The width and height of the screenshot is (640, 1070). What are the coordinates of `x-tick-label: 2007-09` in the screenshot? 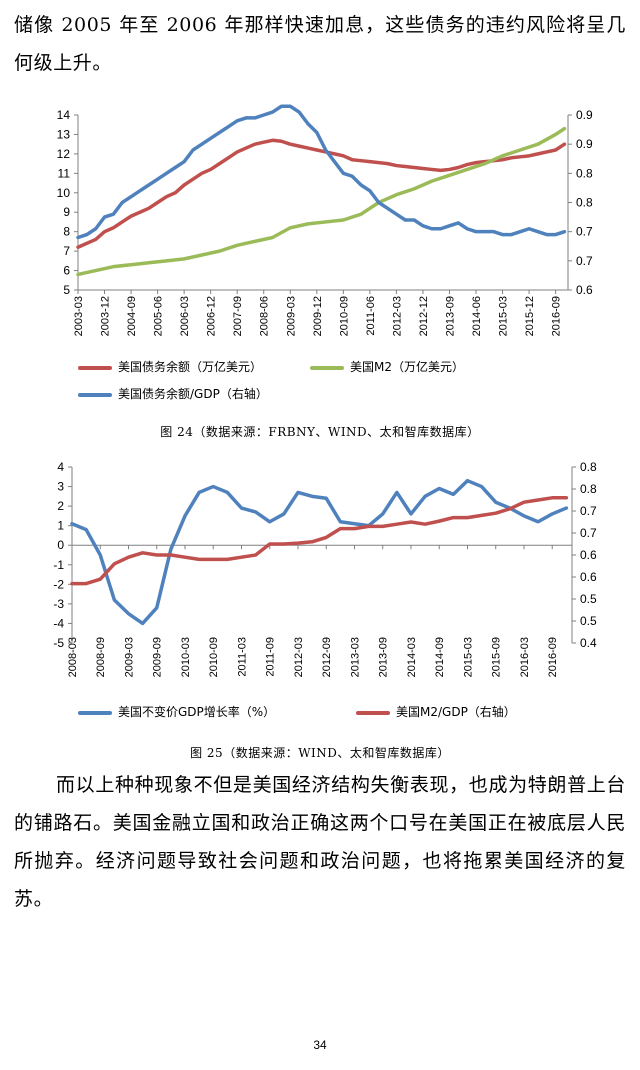 It's located at (238, 316).